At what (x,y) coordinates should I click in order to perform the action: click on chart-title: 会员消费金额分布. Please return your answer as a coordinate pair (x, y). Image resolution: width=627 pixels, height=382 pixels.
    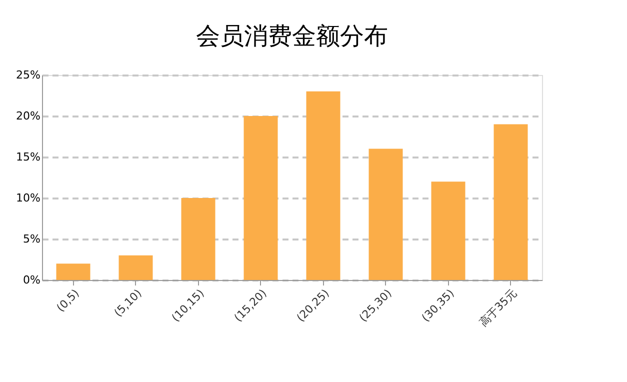
    Looking at the image, I should click on (292, 36).